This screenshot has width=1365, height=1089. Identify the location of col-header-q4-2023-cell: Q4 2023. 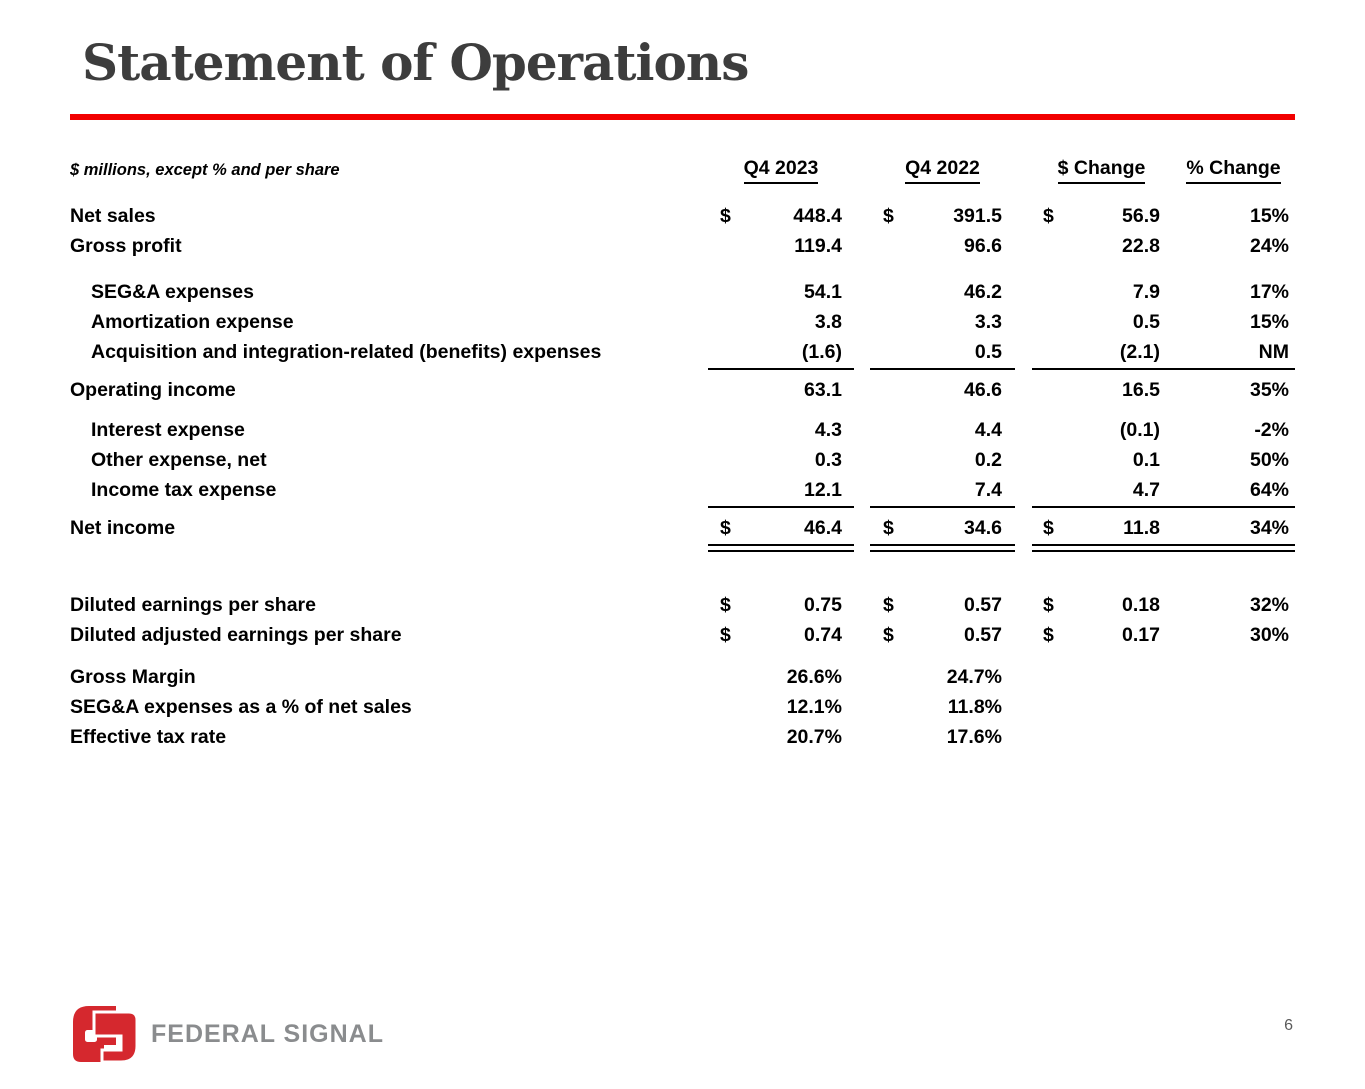
(781, 170).